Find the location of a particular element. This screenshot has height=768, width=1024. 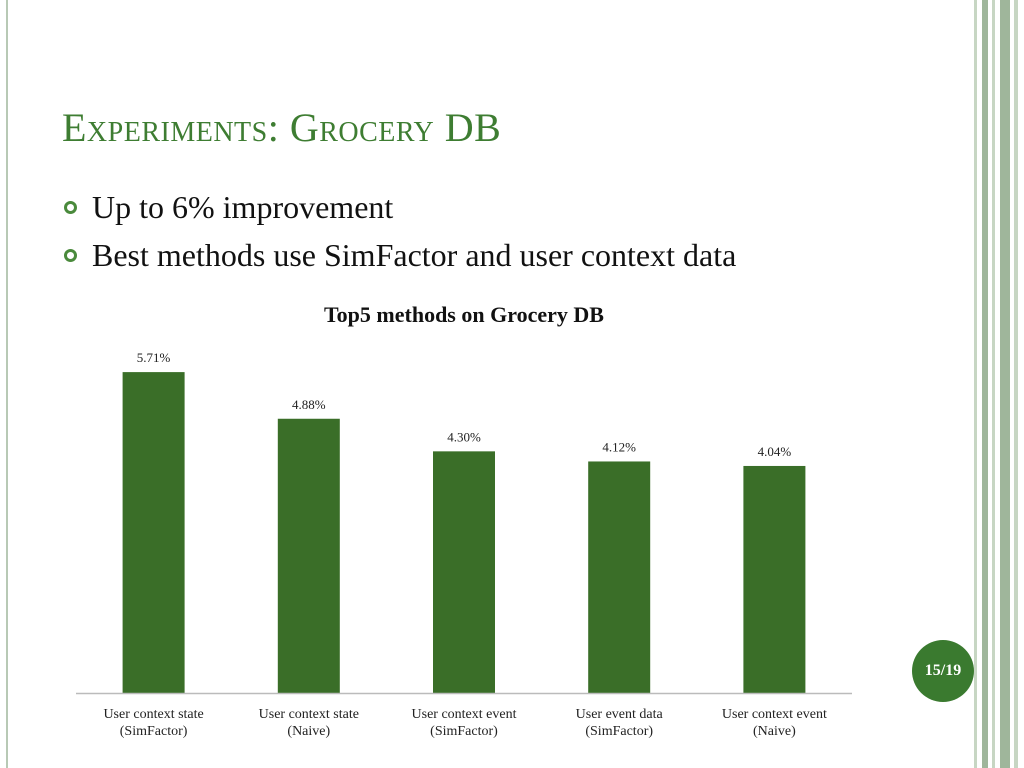

data-label: 4.88% is located at coordinates (309, 404).